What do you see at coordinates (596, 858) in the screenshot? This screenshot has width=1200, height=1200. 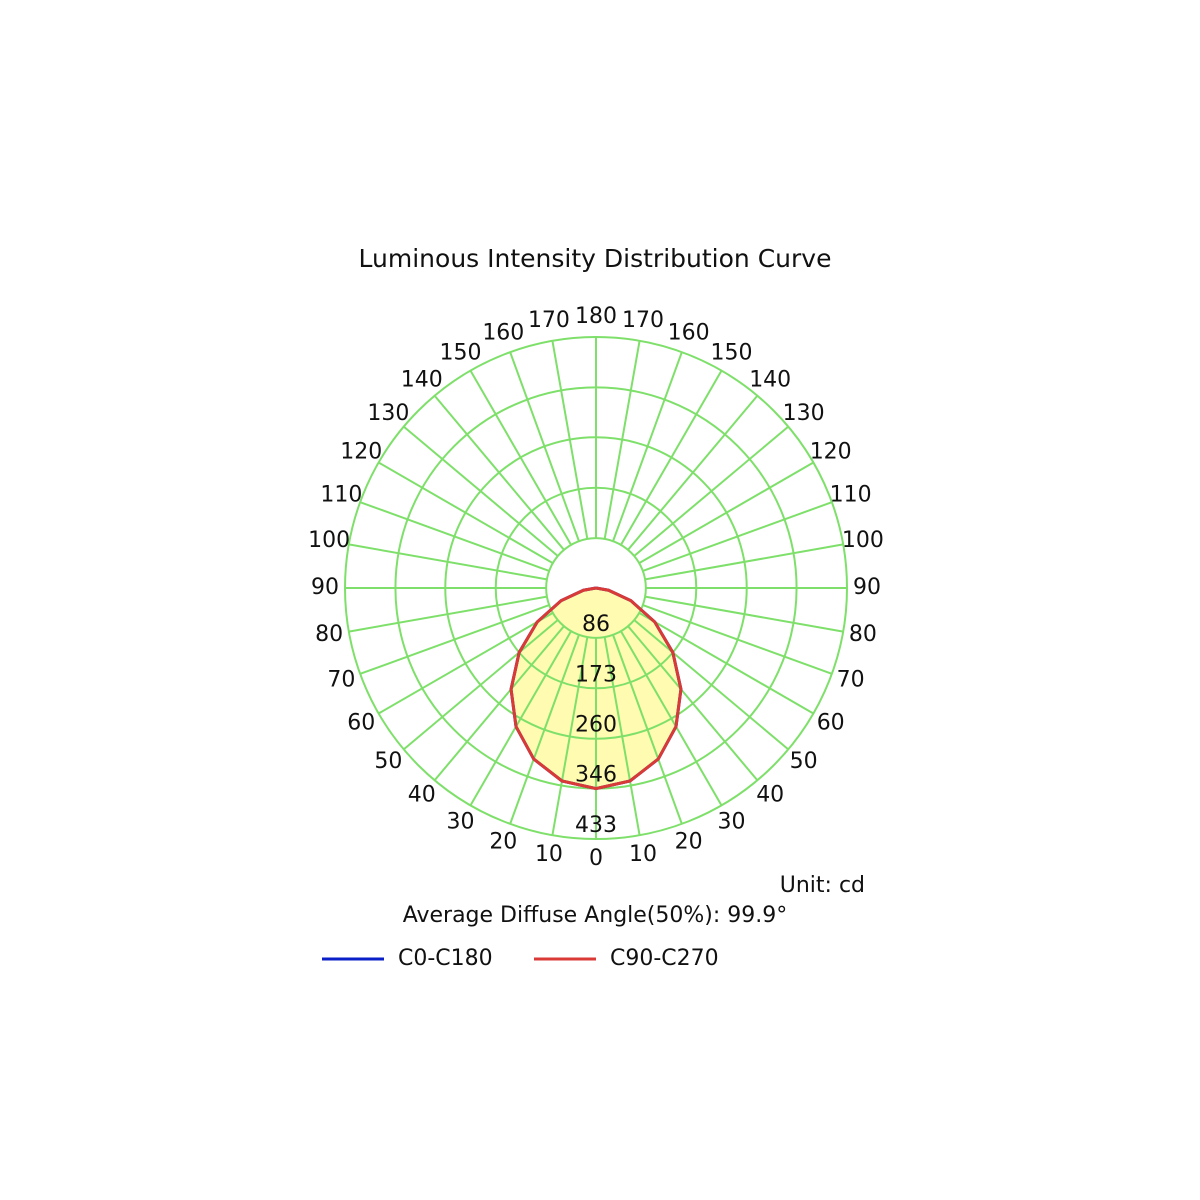 I see `angle-label: 0` at bounding box center [596, 858].